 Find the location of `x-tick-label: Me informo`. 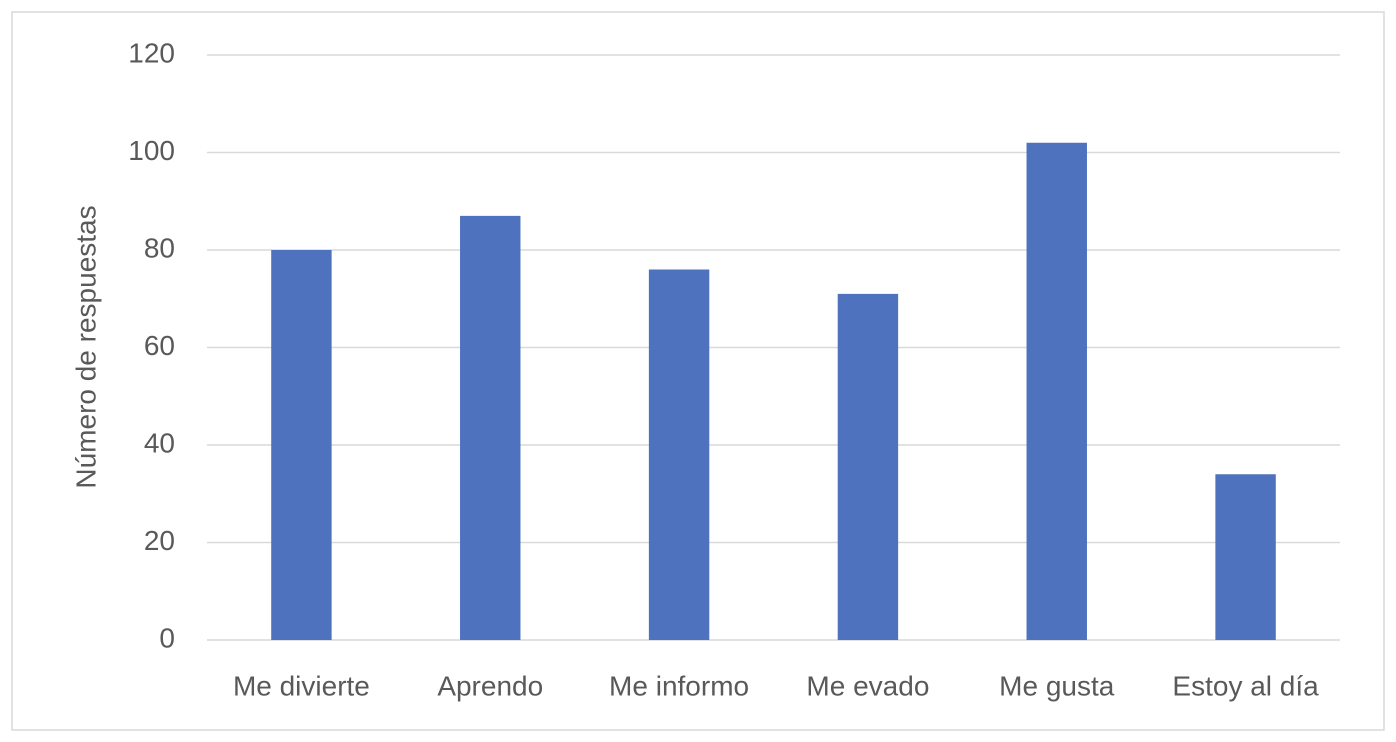

x-tick-label: Me informo is located at coordinates (679, 685).